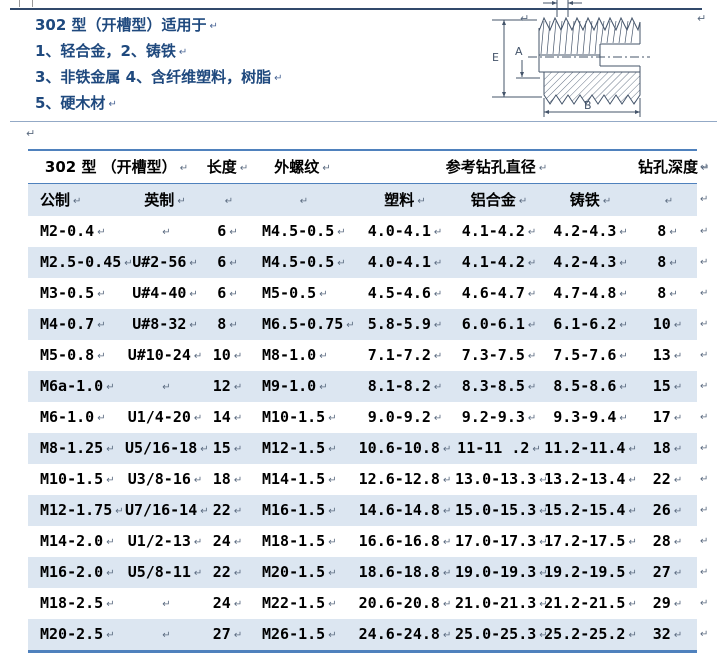 The width and height of the screenshot is (717, 658). Describe the element at coordinates (399, 355) in the screenshot. I see `cell-value: 7.1-7.2` at that location.